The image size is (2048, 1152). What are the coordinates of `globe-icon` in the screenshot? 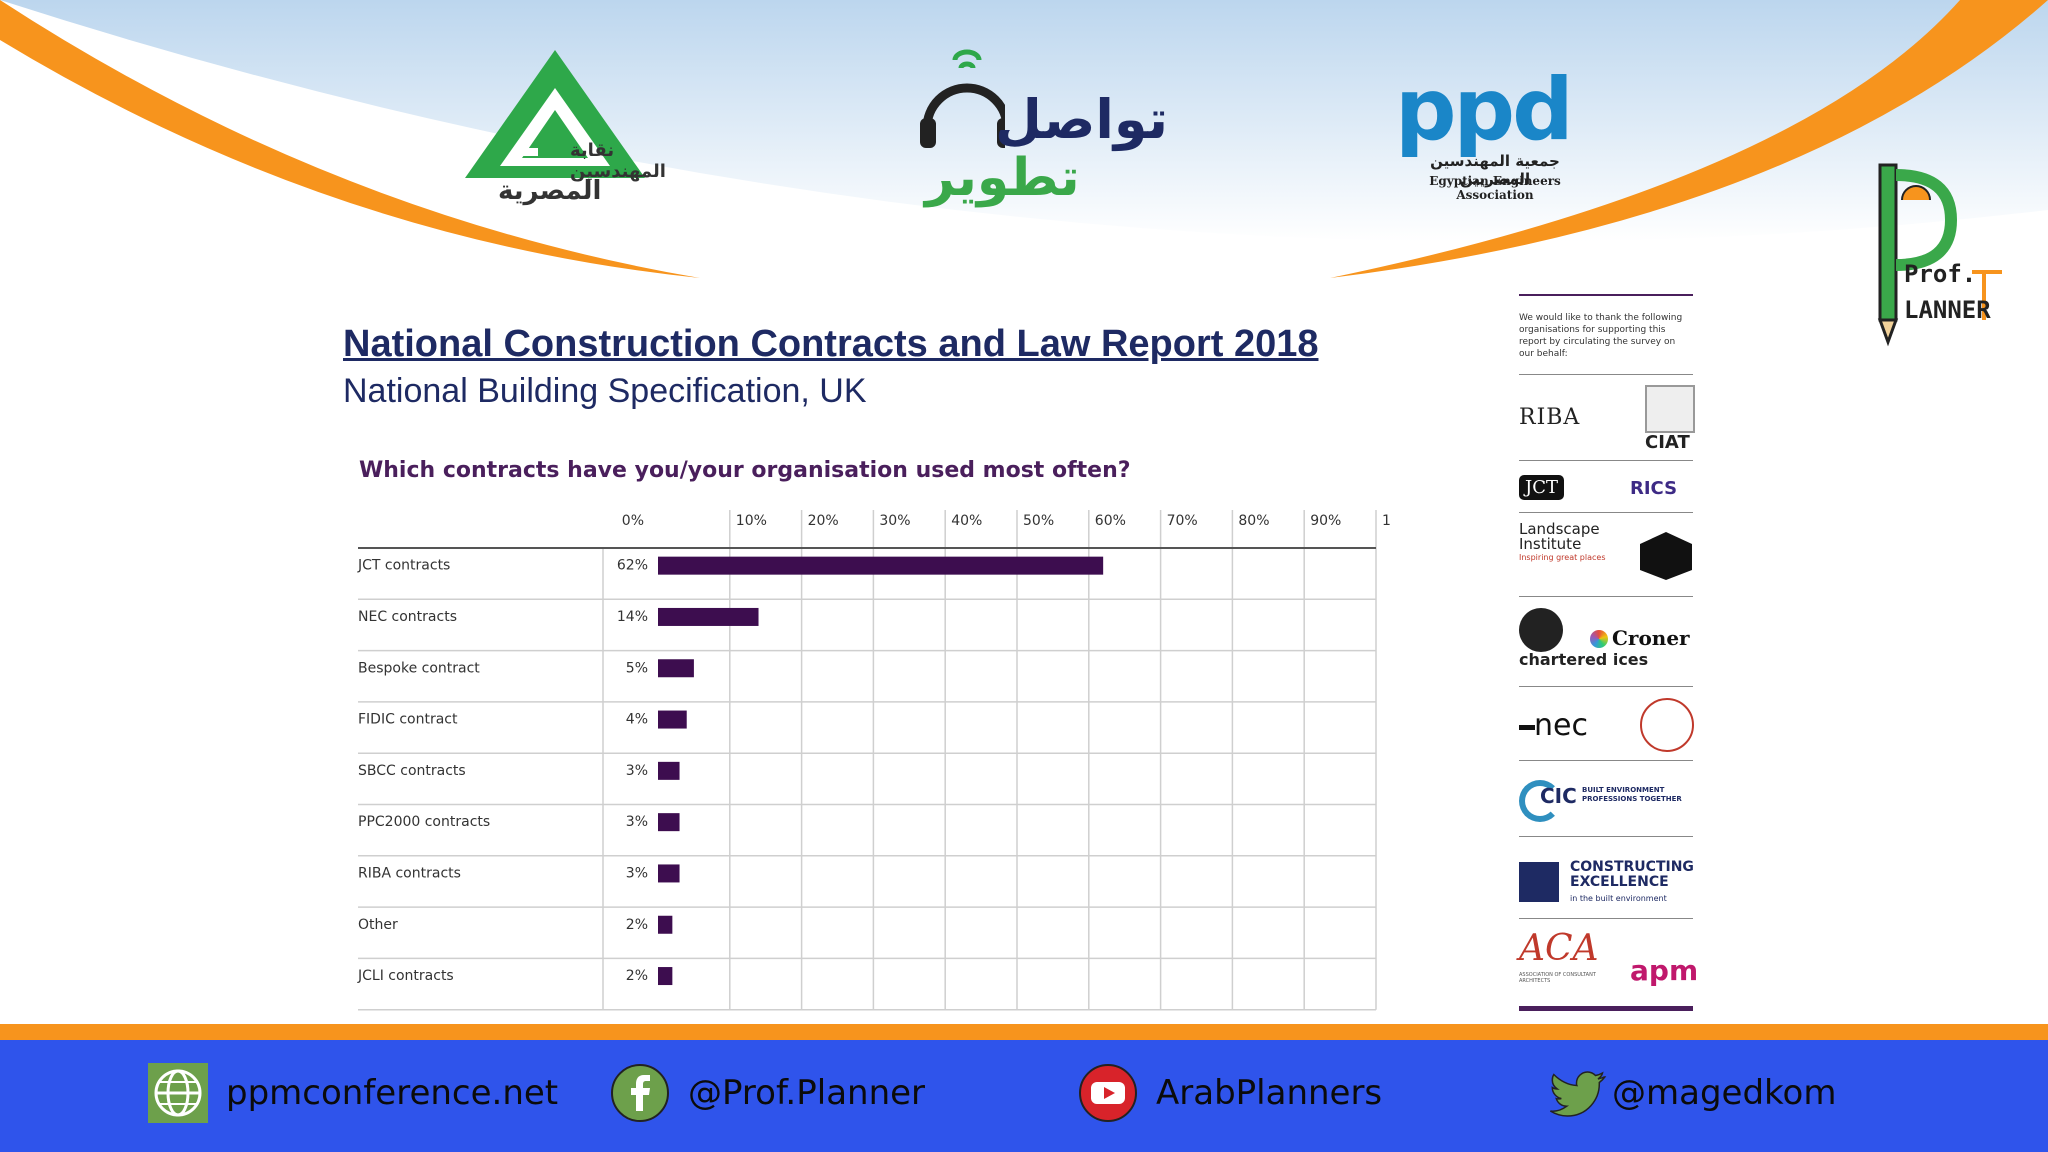 It's located at (178, 1093).